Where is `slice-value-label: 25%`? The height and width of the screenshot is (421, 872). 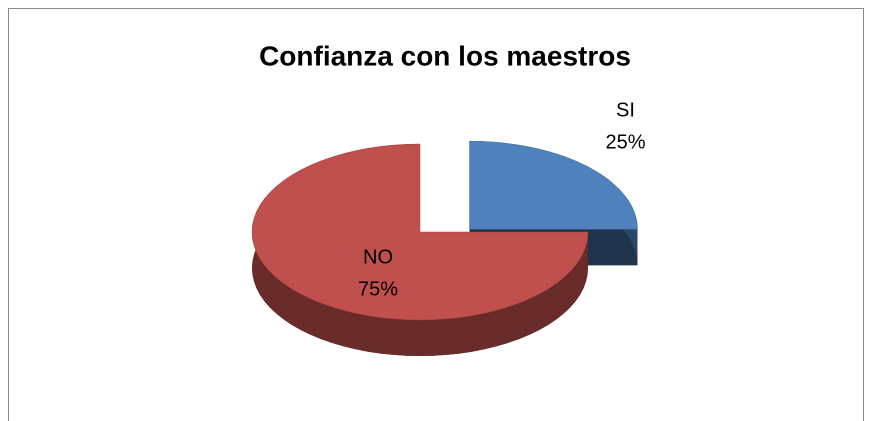 slice-value-label: 25% is located at coordinates (625, 142).